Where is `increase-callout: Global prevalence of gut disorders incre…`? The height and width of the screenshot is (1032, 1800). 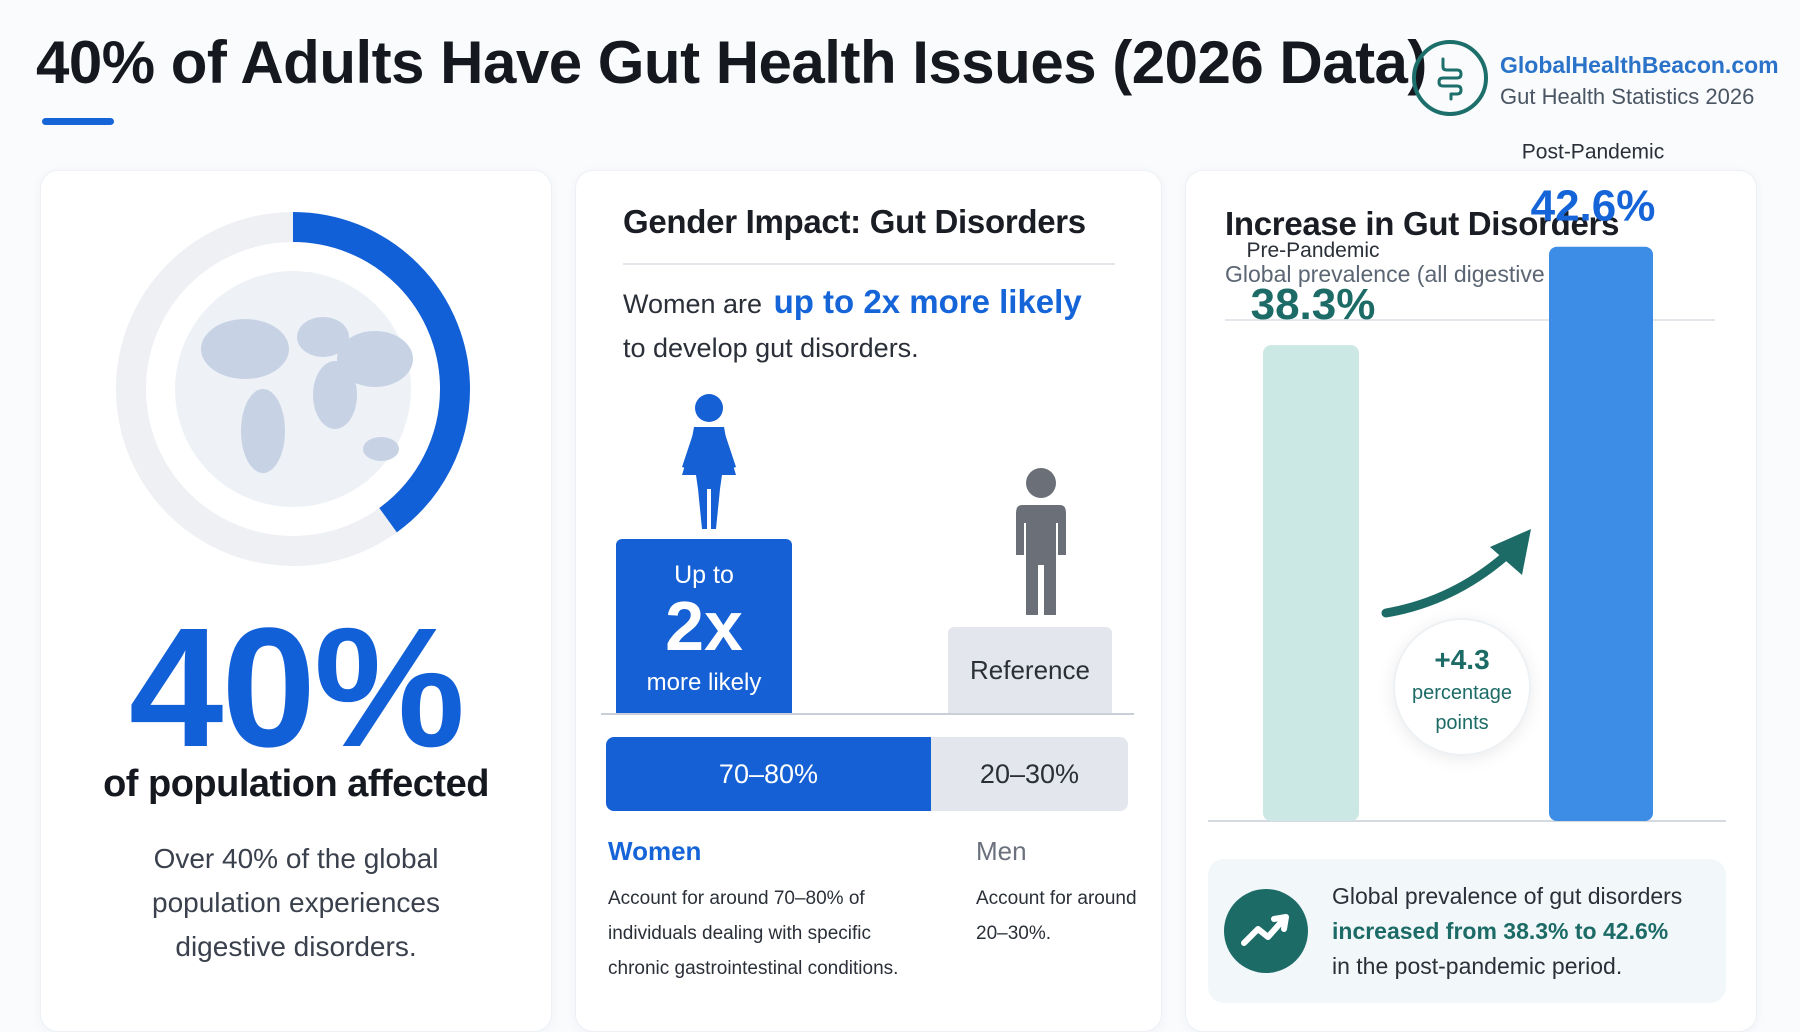
increase-callout: Global prevalence of gut disorders incre… is located at coordinates (1467, 931).